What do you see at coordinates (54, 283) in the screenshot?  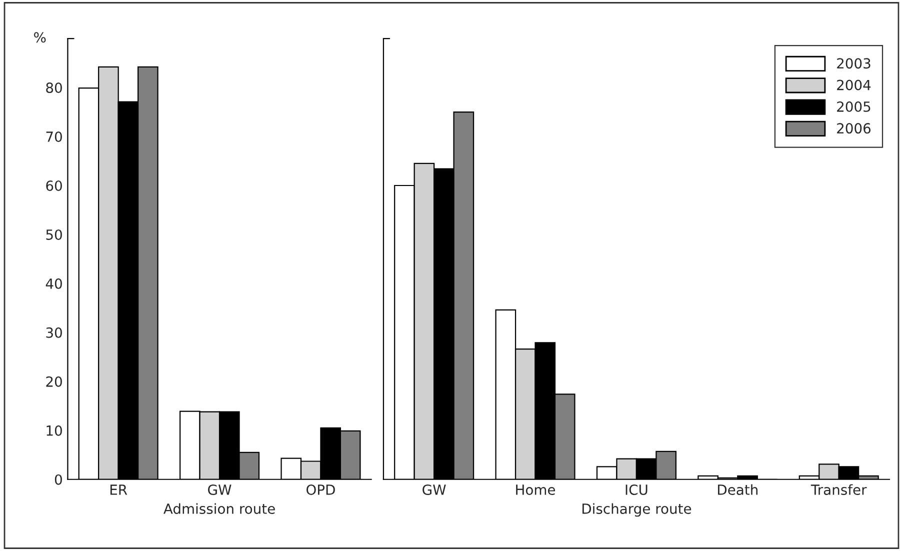 I see `y-tick-label: 40` at bounding box center [54, 283].